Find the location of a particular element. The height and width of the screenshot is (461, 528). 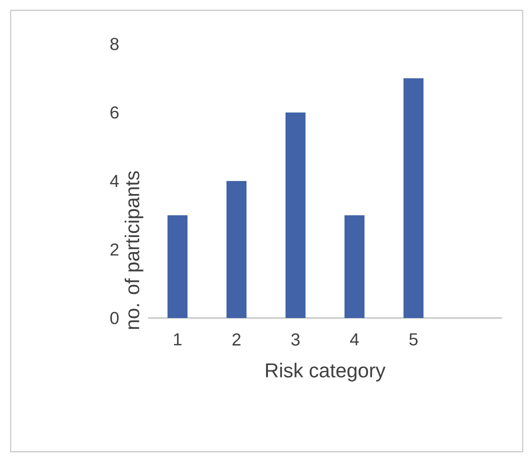

x-tick-label: 3 is located at coordinates (295, 339).